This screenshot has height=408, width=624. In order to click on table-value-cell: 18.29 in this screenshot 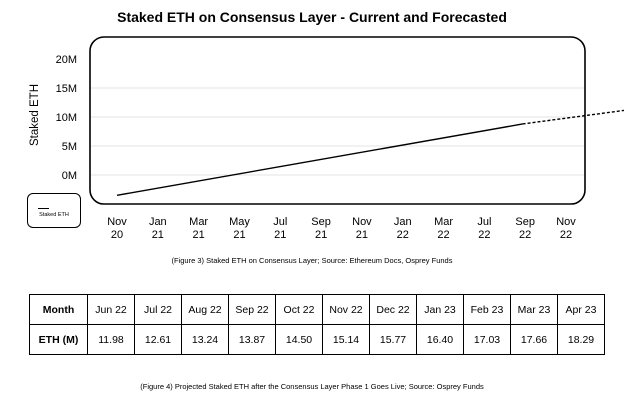, I will do `click(581, 339)`.